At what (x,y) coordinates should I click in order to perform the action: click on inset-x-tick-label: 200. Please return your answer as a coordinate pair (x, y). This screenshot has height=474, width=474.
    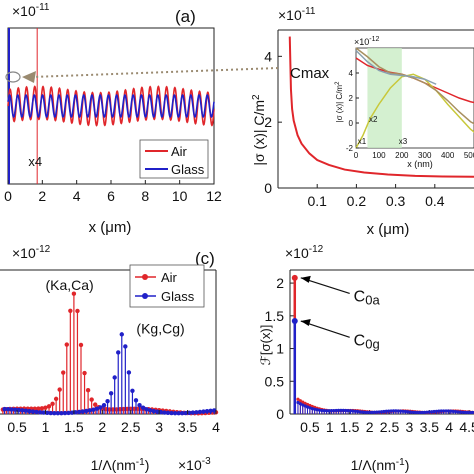
    Looking at the image, I should click on (402, 155).